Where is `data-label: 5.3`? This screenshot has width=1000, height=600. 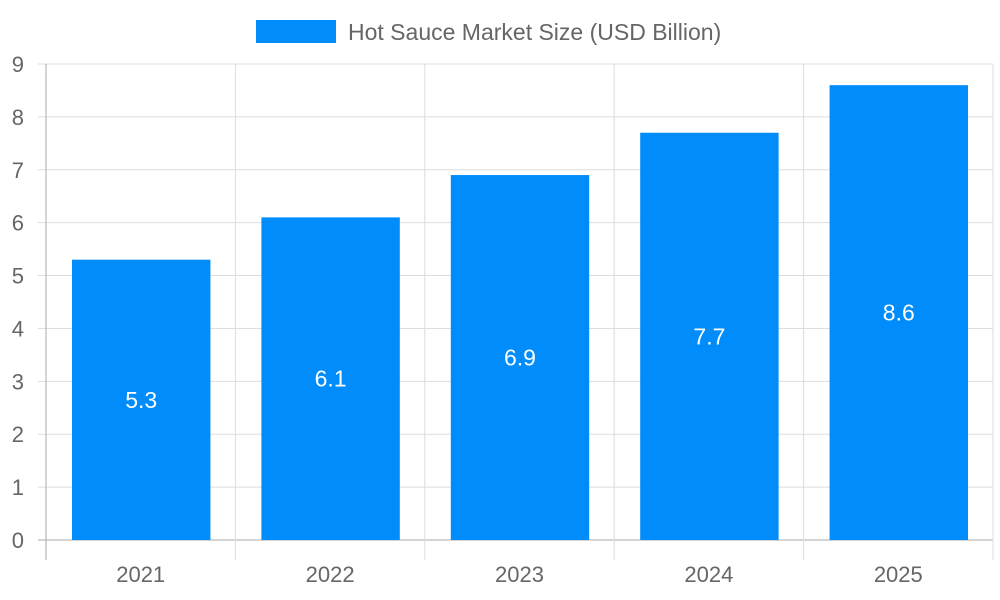
data-label: 5.3 is located at coordinates (141, 400).